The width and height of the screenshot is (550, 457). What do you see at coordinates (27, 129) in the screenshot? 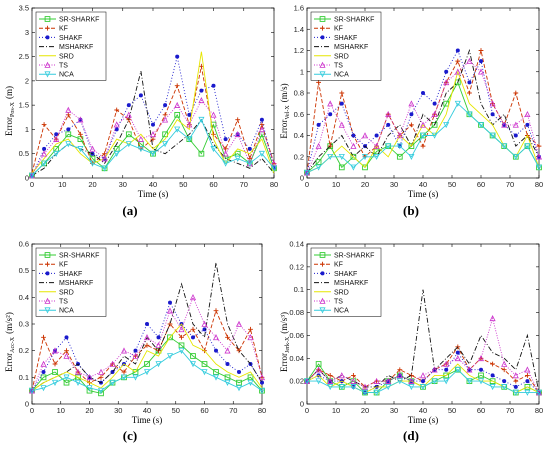
I see `y-tick-label: 1` at bounding box center [27, 129].